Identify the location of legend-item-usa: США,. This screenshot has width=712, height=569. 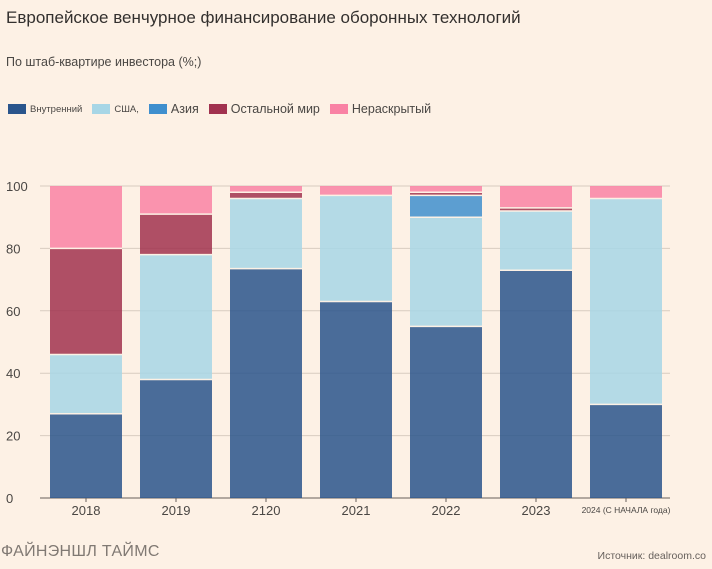
(115, 109).